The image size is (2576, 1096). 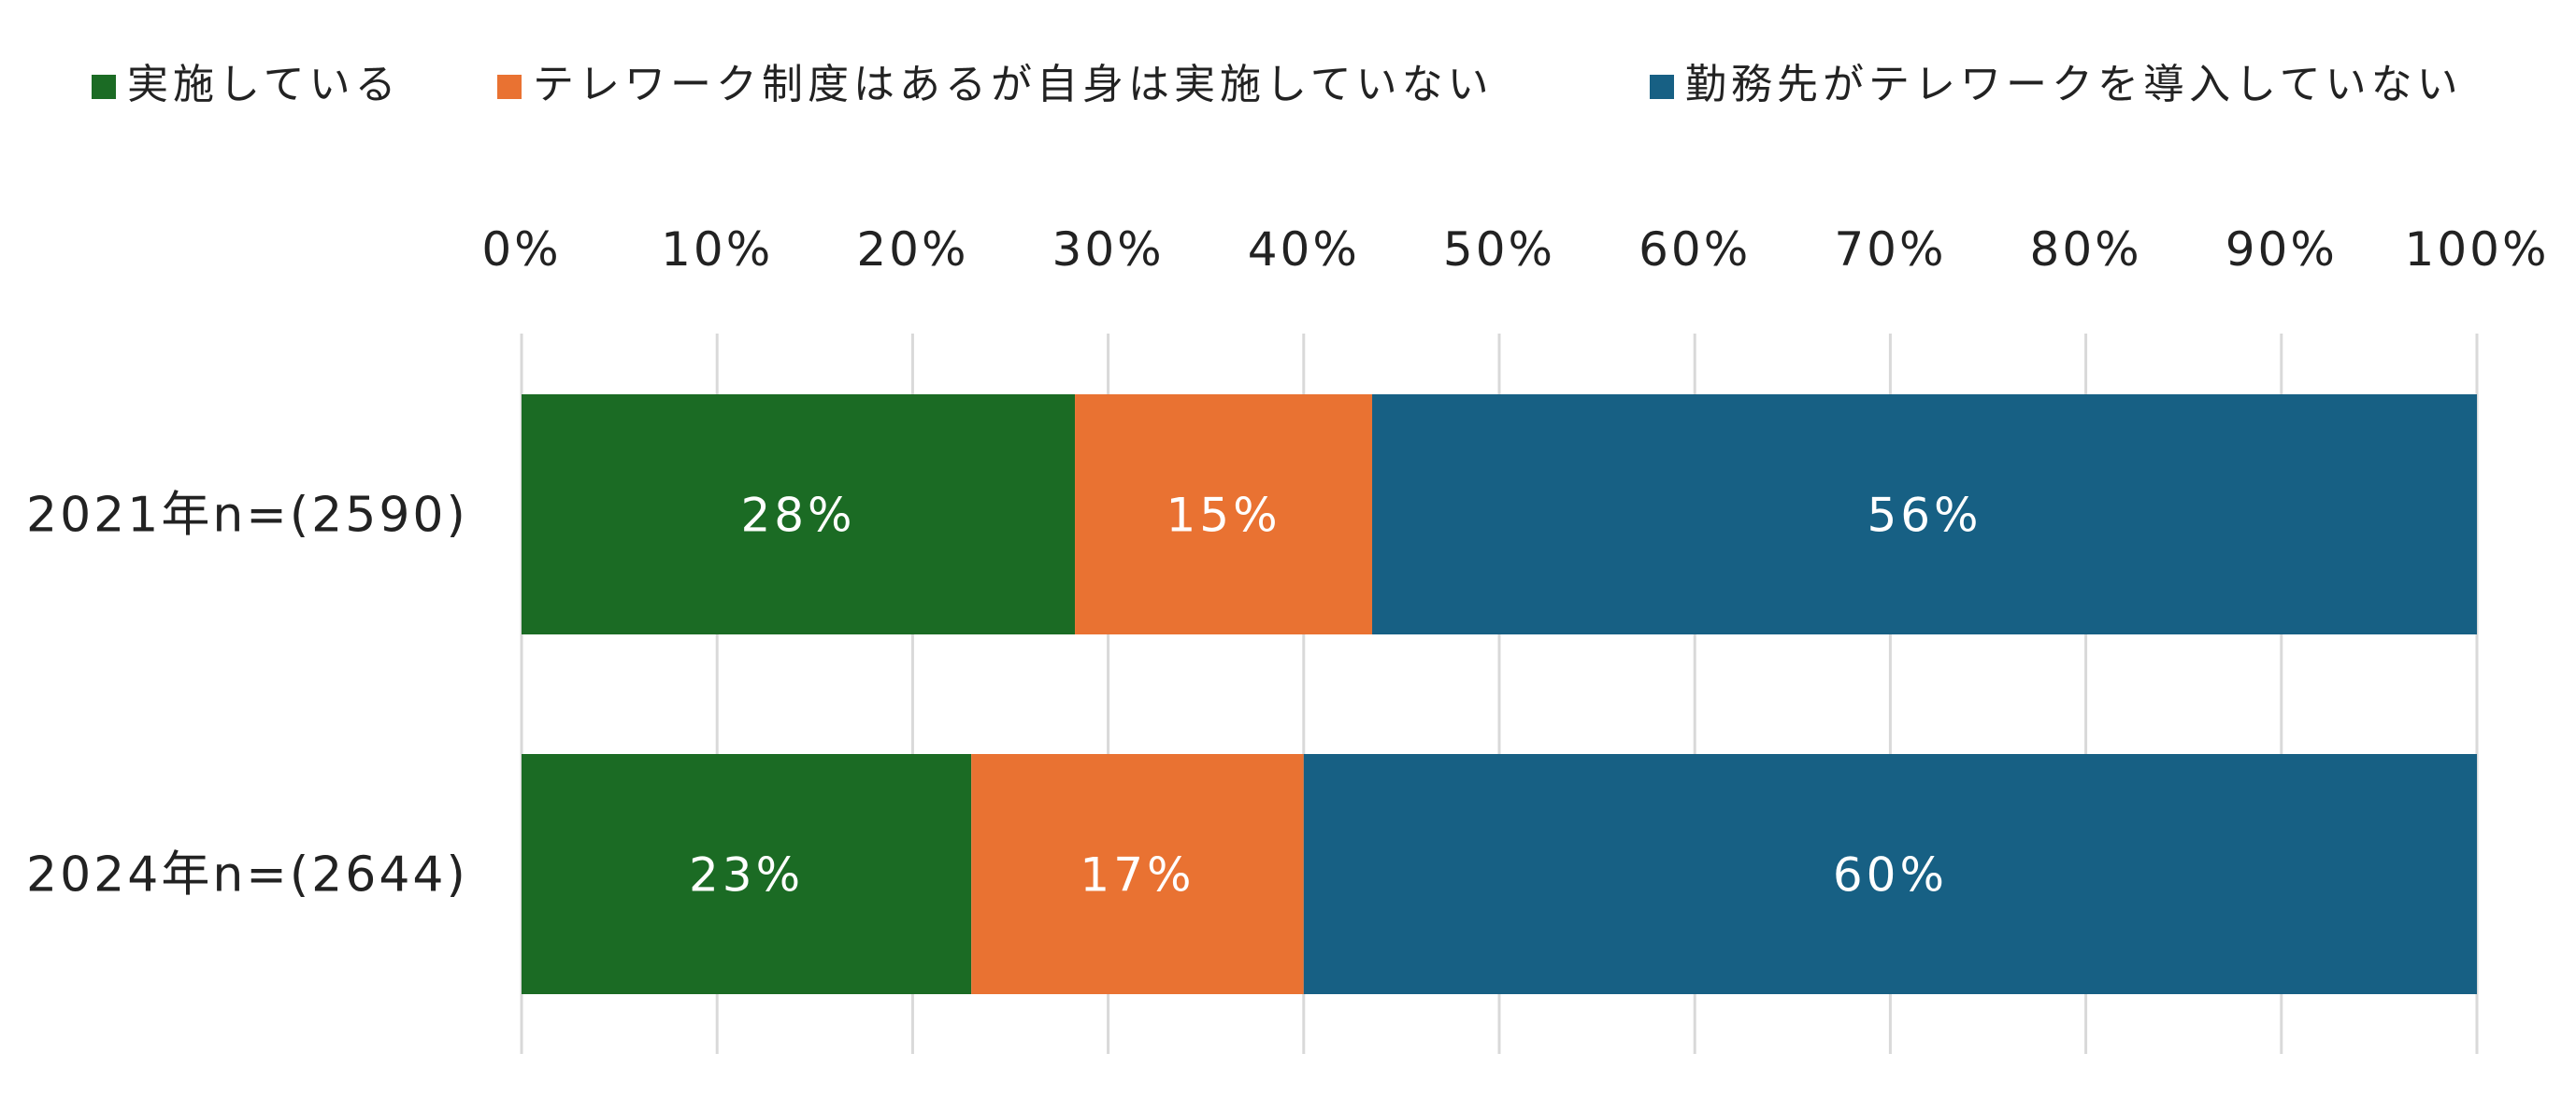 What do you see at coordinates (717, 250) in the screenshot?
I see `x-tick-label-1: 10%` at bounding box center [717, 250].